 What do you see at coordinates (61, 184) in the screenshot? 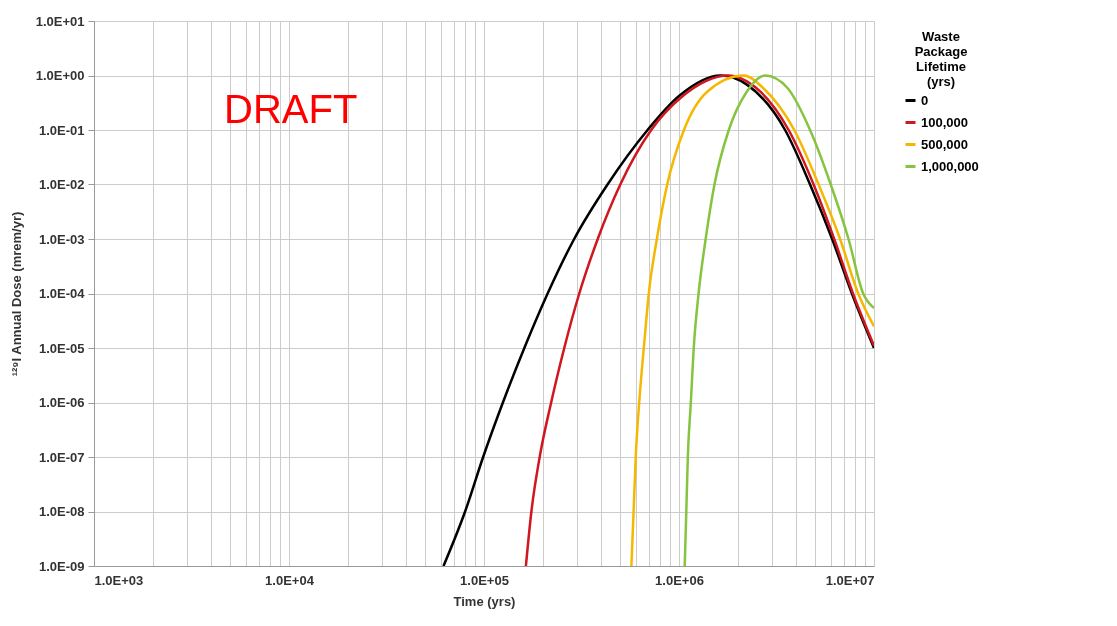
I see `y-tick-label: 1.0E-02` at bounding box center [61, 184].